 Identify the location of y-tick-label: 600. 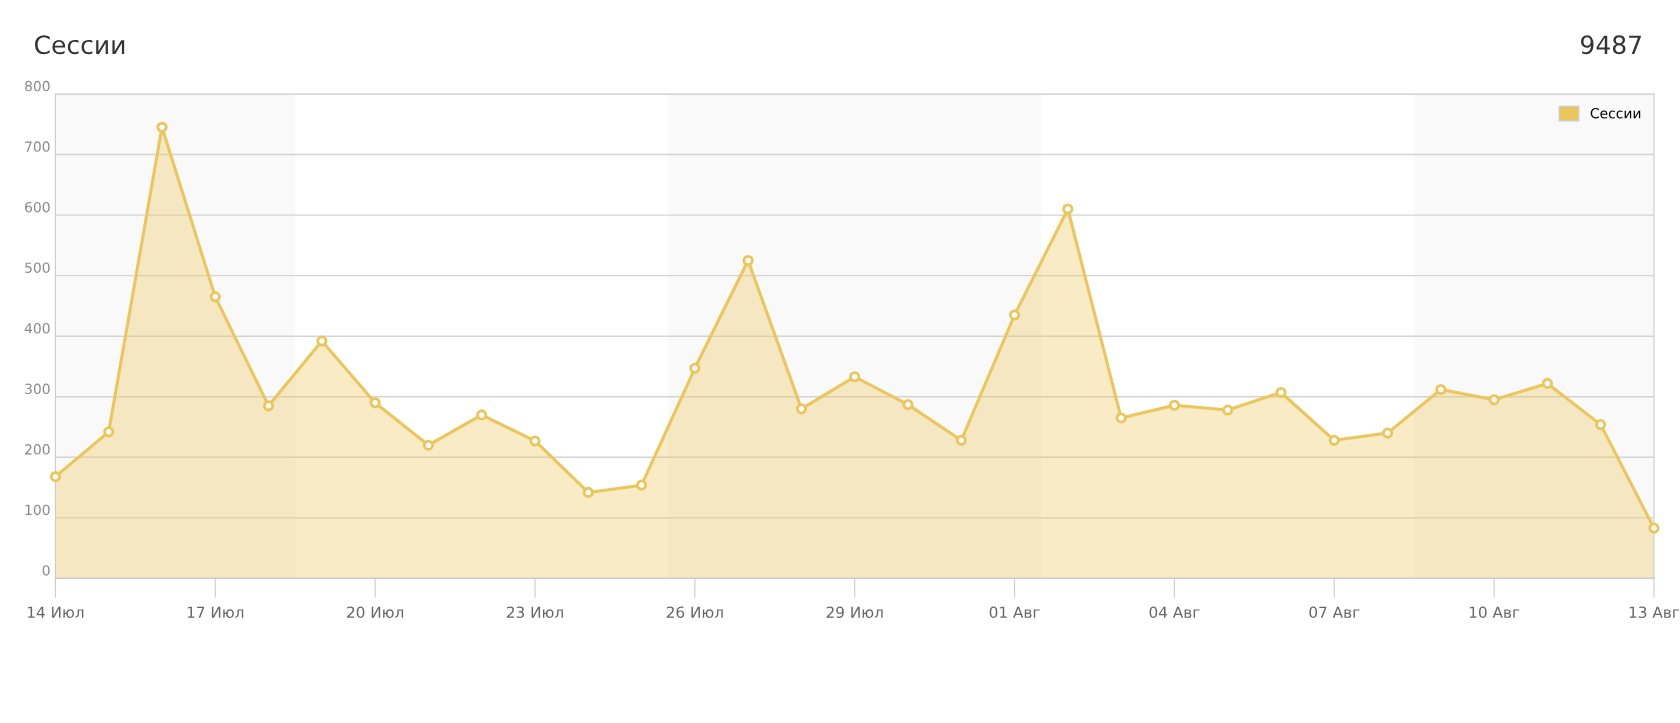
(37, 207).